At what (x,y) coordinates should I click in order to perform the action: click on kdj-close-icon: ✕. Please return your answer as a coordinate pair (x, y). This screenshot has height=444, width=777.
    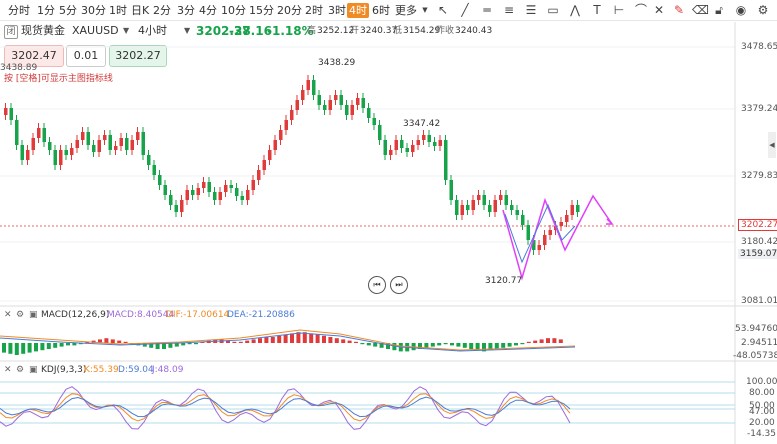
    Looking at the image, I should click on (8, 370).